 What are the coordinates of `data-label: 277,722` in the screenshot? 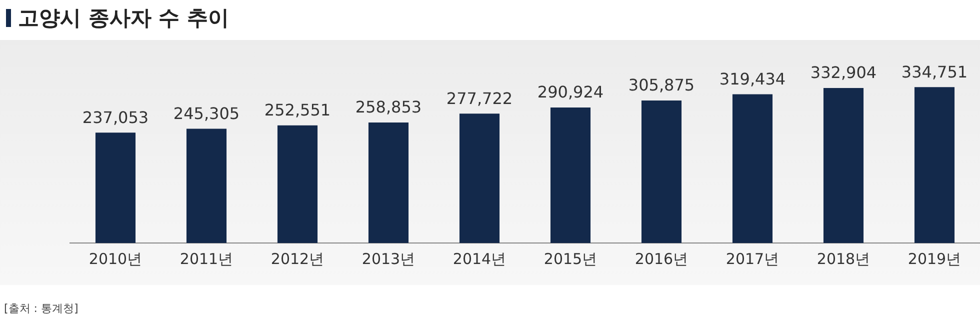 It's located at (479, 98).